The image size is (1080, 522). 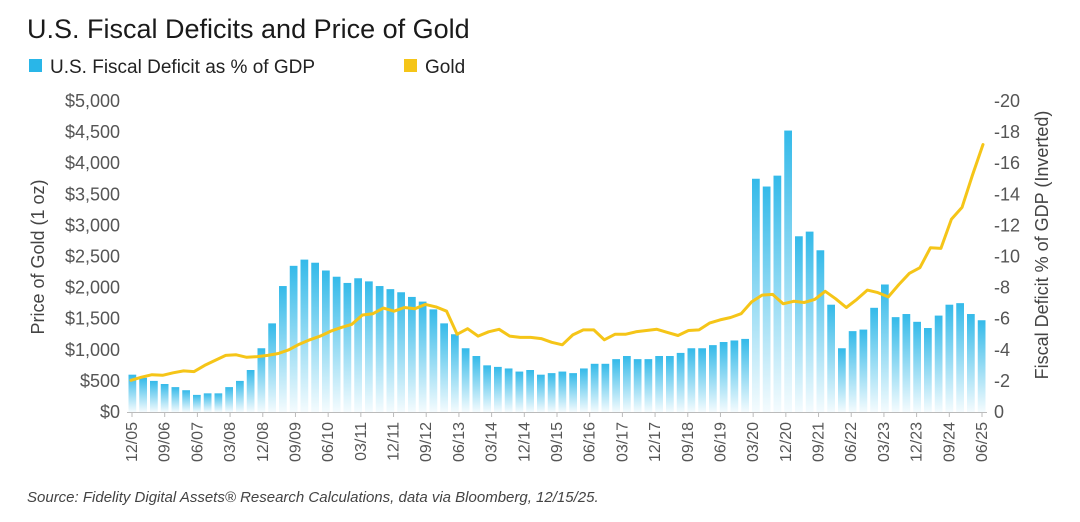 I want to click on x-tick-label: 06/07, so click(x=197, y=442).